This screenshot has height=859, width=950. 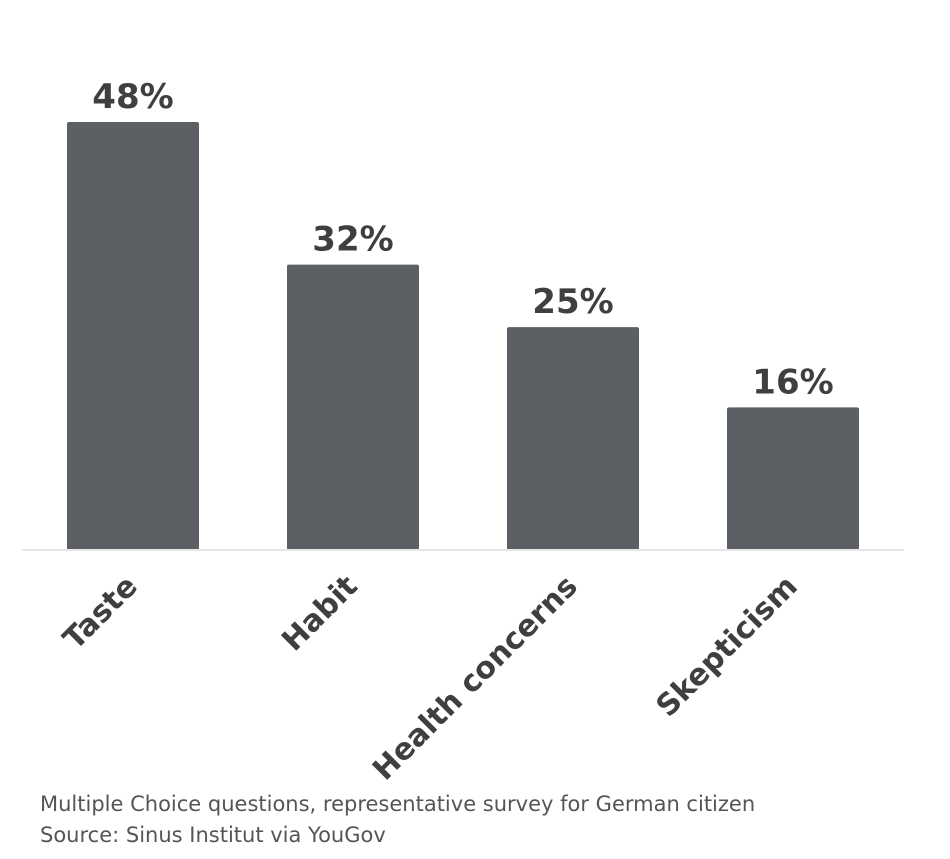 I want to click on bar-health-concerns, so click(x=573, y=438).